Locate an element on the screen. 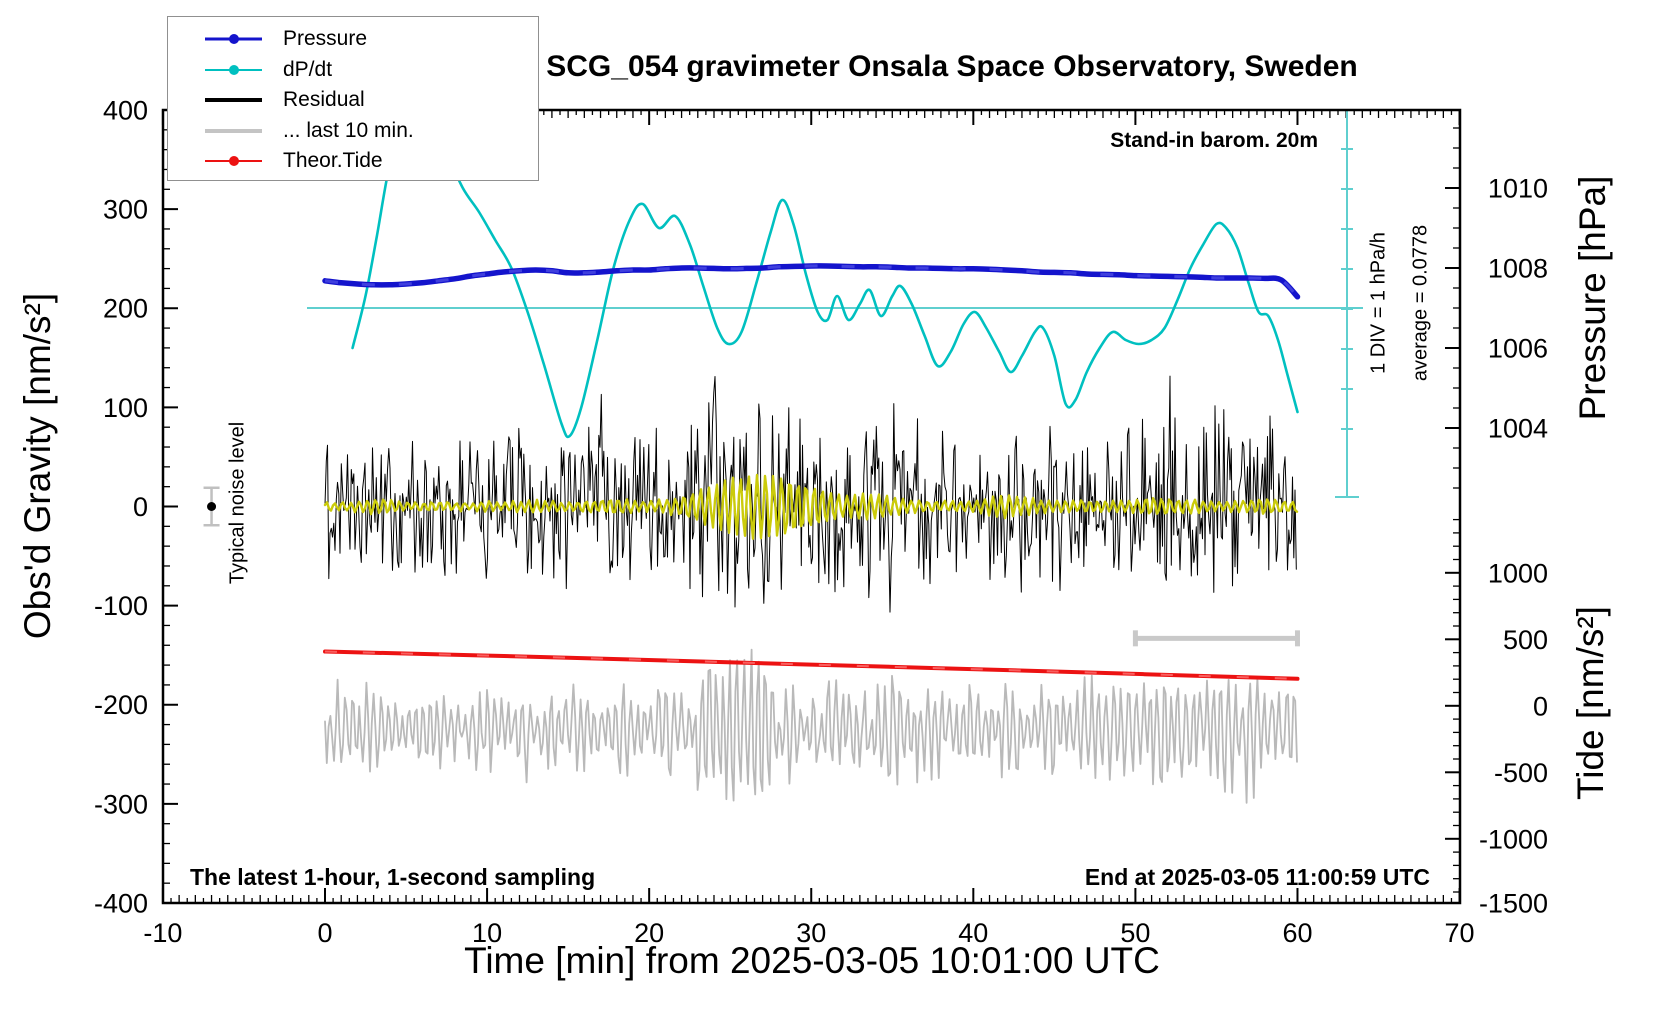  svg-text: 100 is located at coordinates (125, 408).